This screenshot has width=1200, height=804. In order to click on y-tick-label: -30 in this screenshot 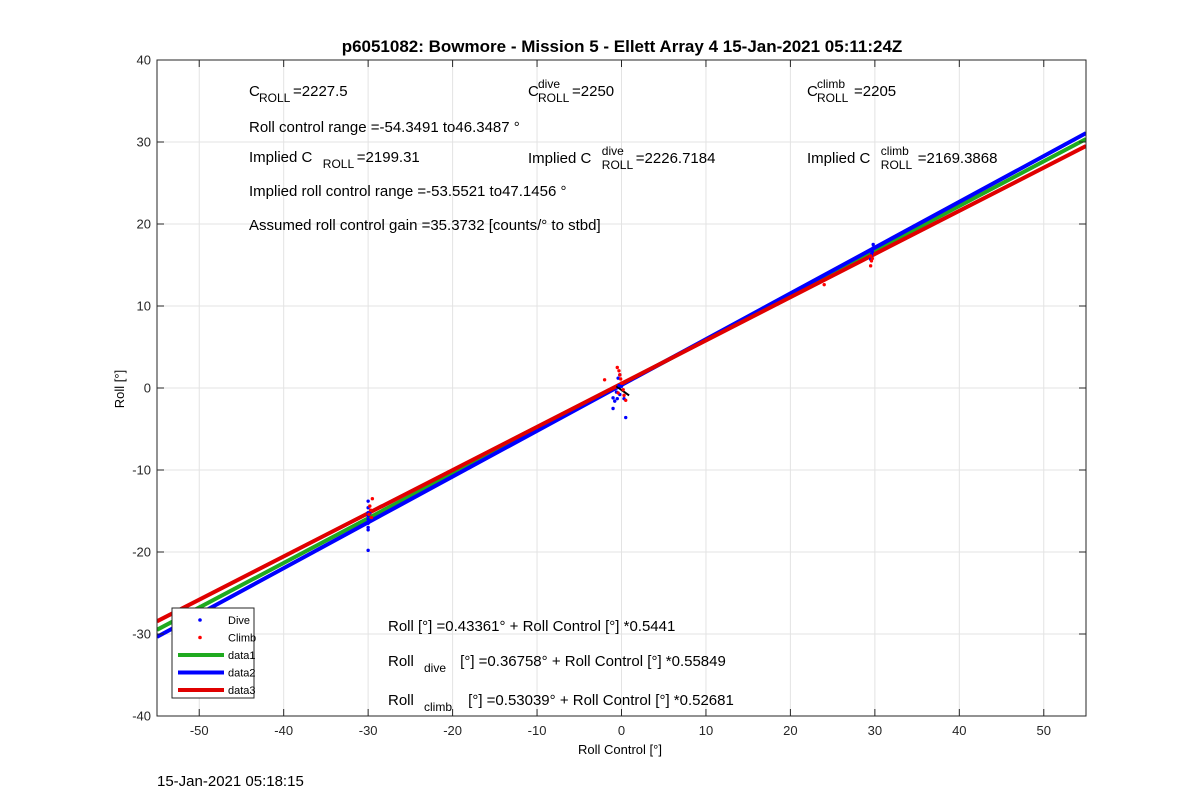, I will do `click(141, 634)`.